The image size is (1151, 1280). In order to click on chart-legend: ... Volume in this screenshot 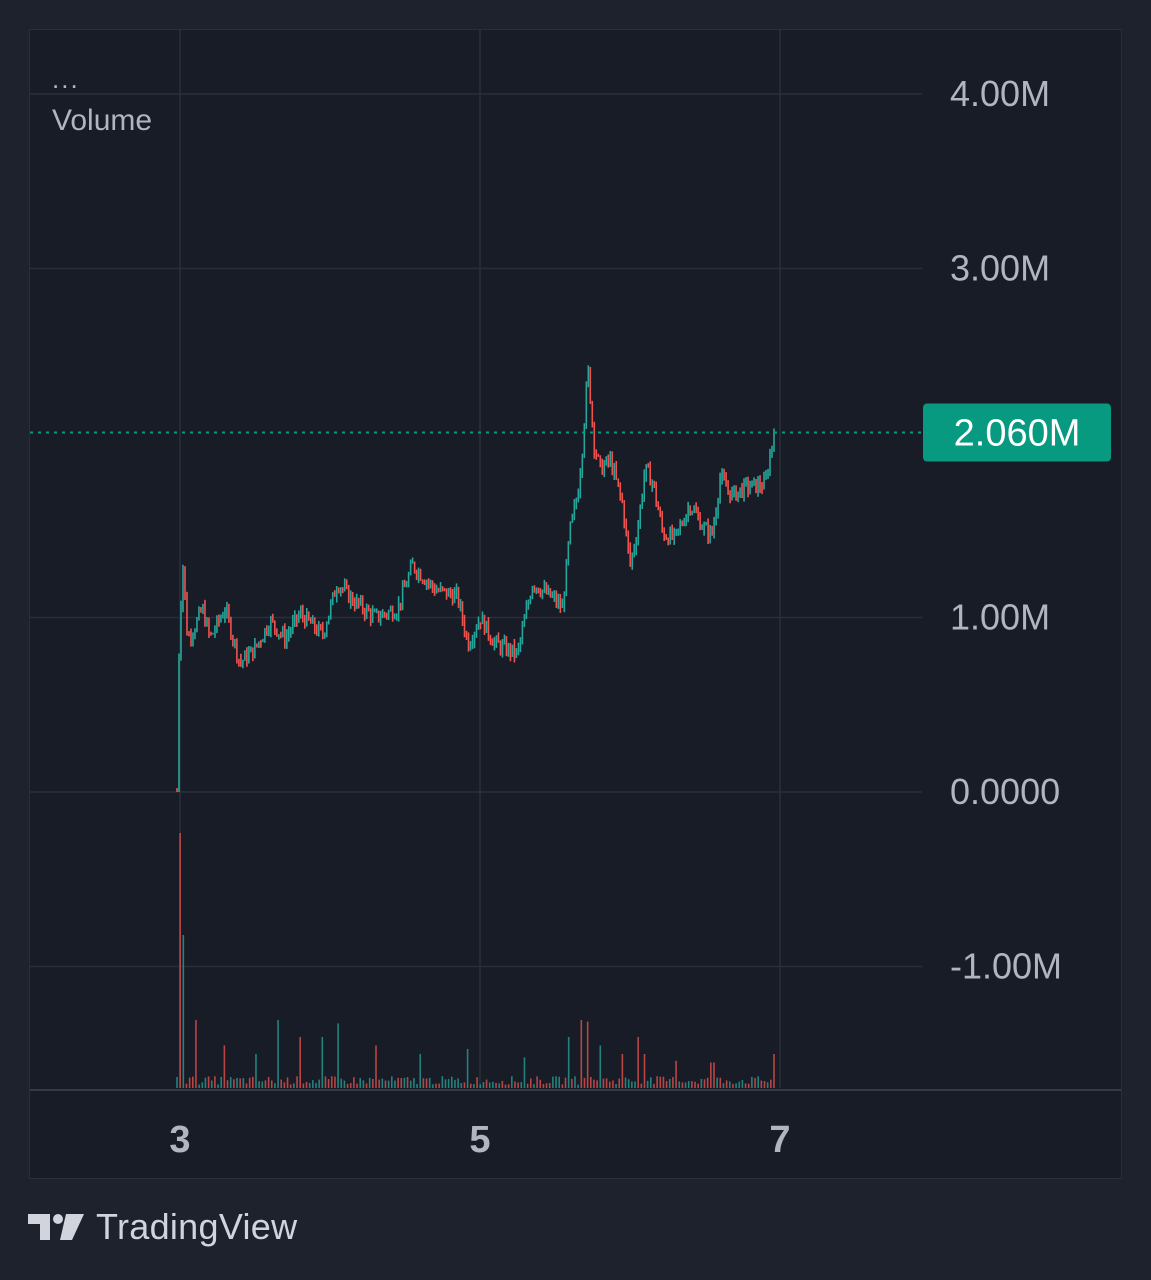, I will do `click(102, 101)`.